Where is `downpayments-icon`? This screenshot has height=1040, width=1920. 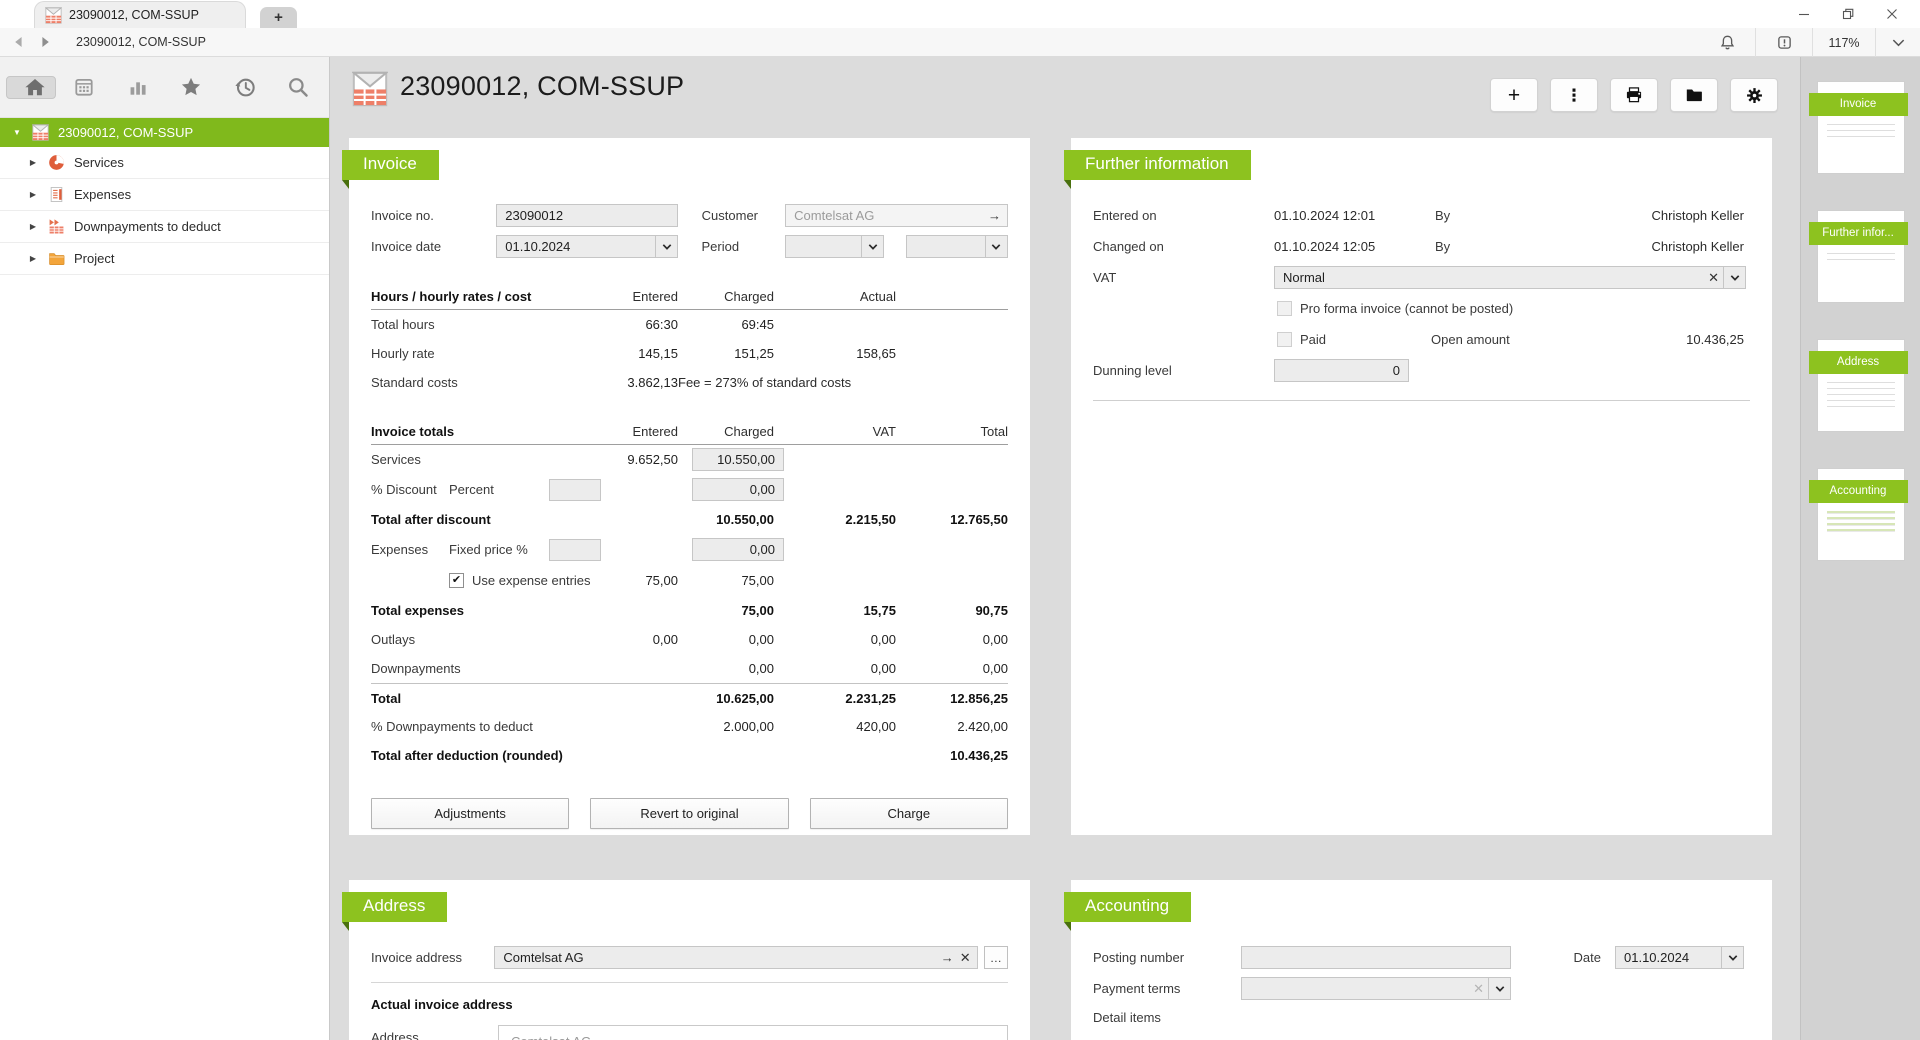
downpayments-icon is located at coordinates (56, 226).